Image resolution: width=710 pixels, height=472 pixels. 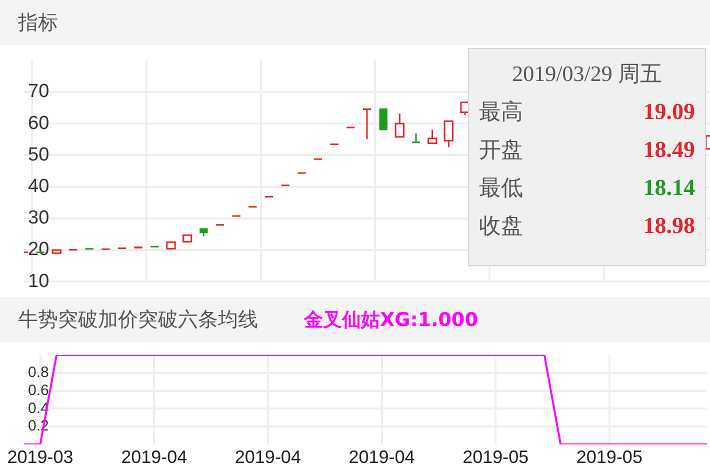 I want to click on x-tick-label: 2019-03, so click(x=40, y=457).